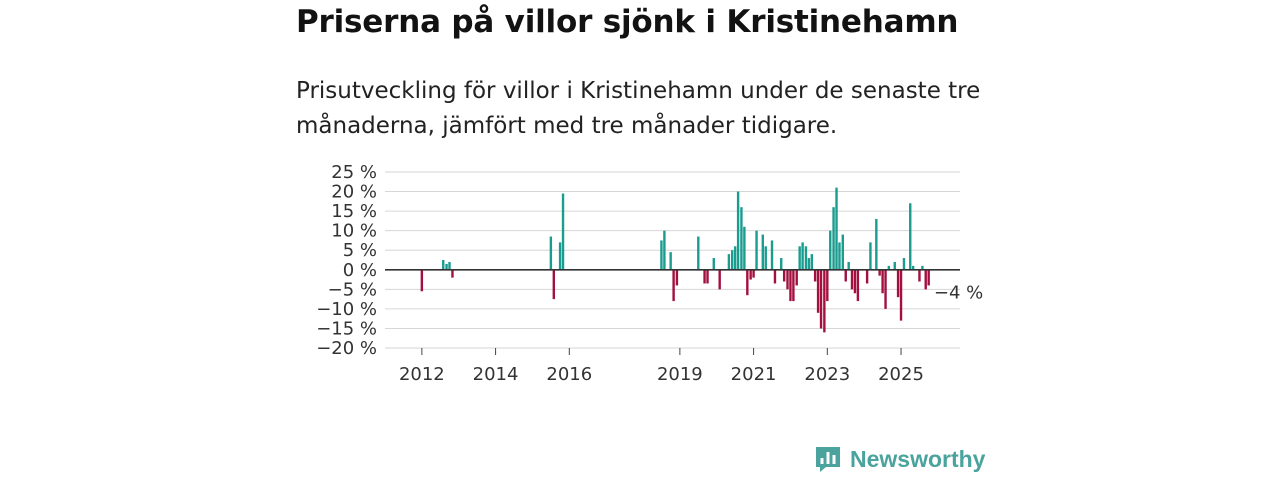 The height and width of the screenshot is (480, 1280). I want to click on x-tick-label: 2021, so click(754, 374).